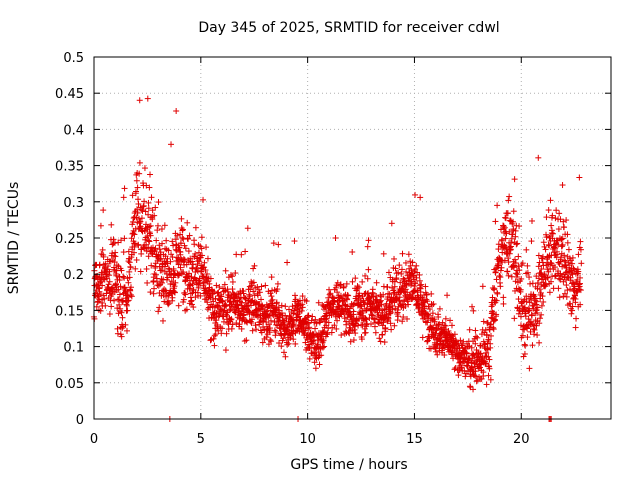 Image resolution: width=640 pixels, height=480 pixels. I want to click on y-tick-label: 0.05, so click(69, 384).